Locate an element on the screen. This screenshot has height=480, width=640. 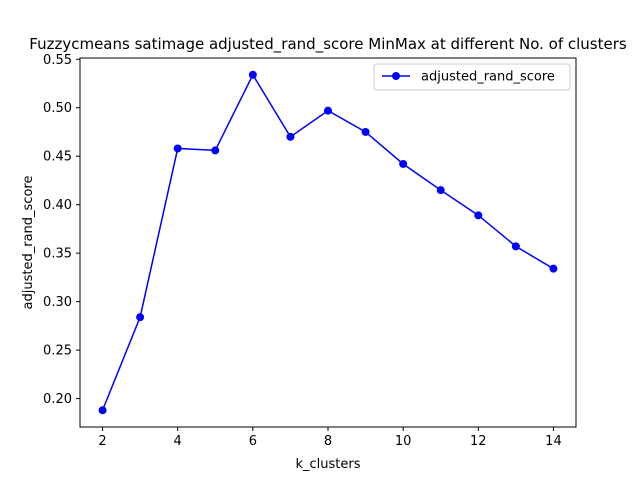
y-tick-label: 0.35 is located at coordinates (57, 254).